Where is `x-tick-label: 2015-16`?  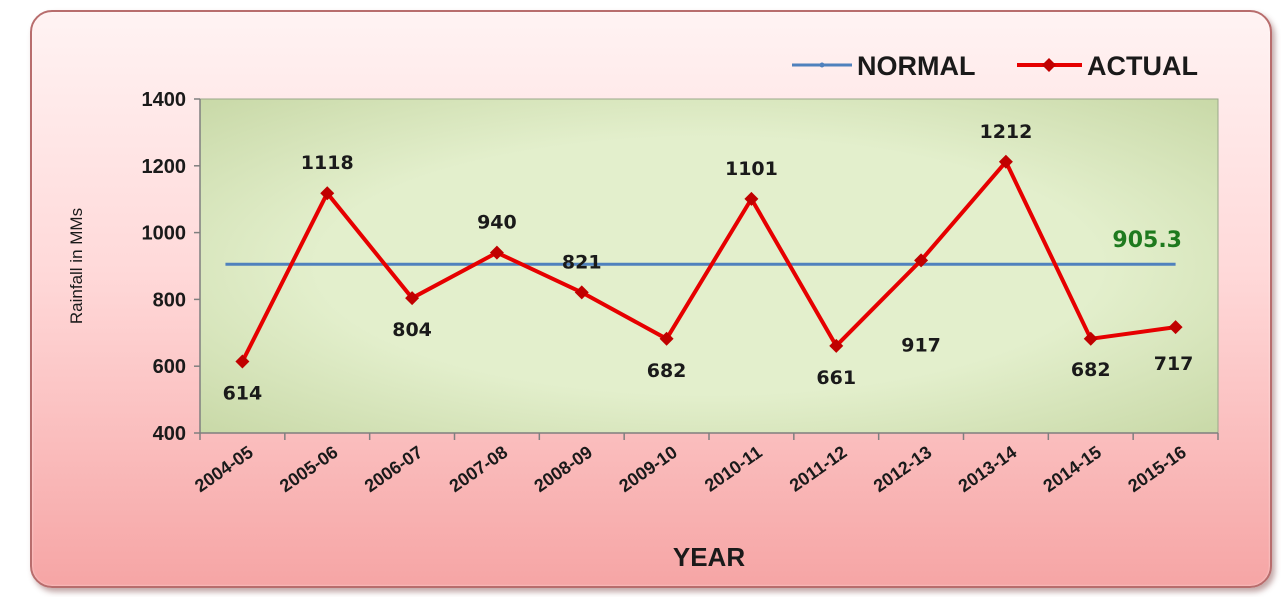 x-tick-label: 2015-16 is located at coordinates (1157, 469).